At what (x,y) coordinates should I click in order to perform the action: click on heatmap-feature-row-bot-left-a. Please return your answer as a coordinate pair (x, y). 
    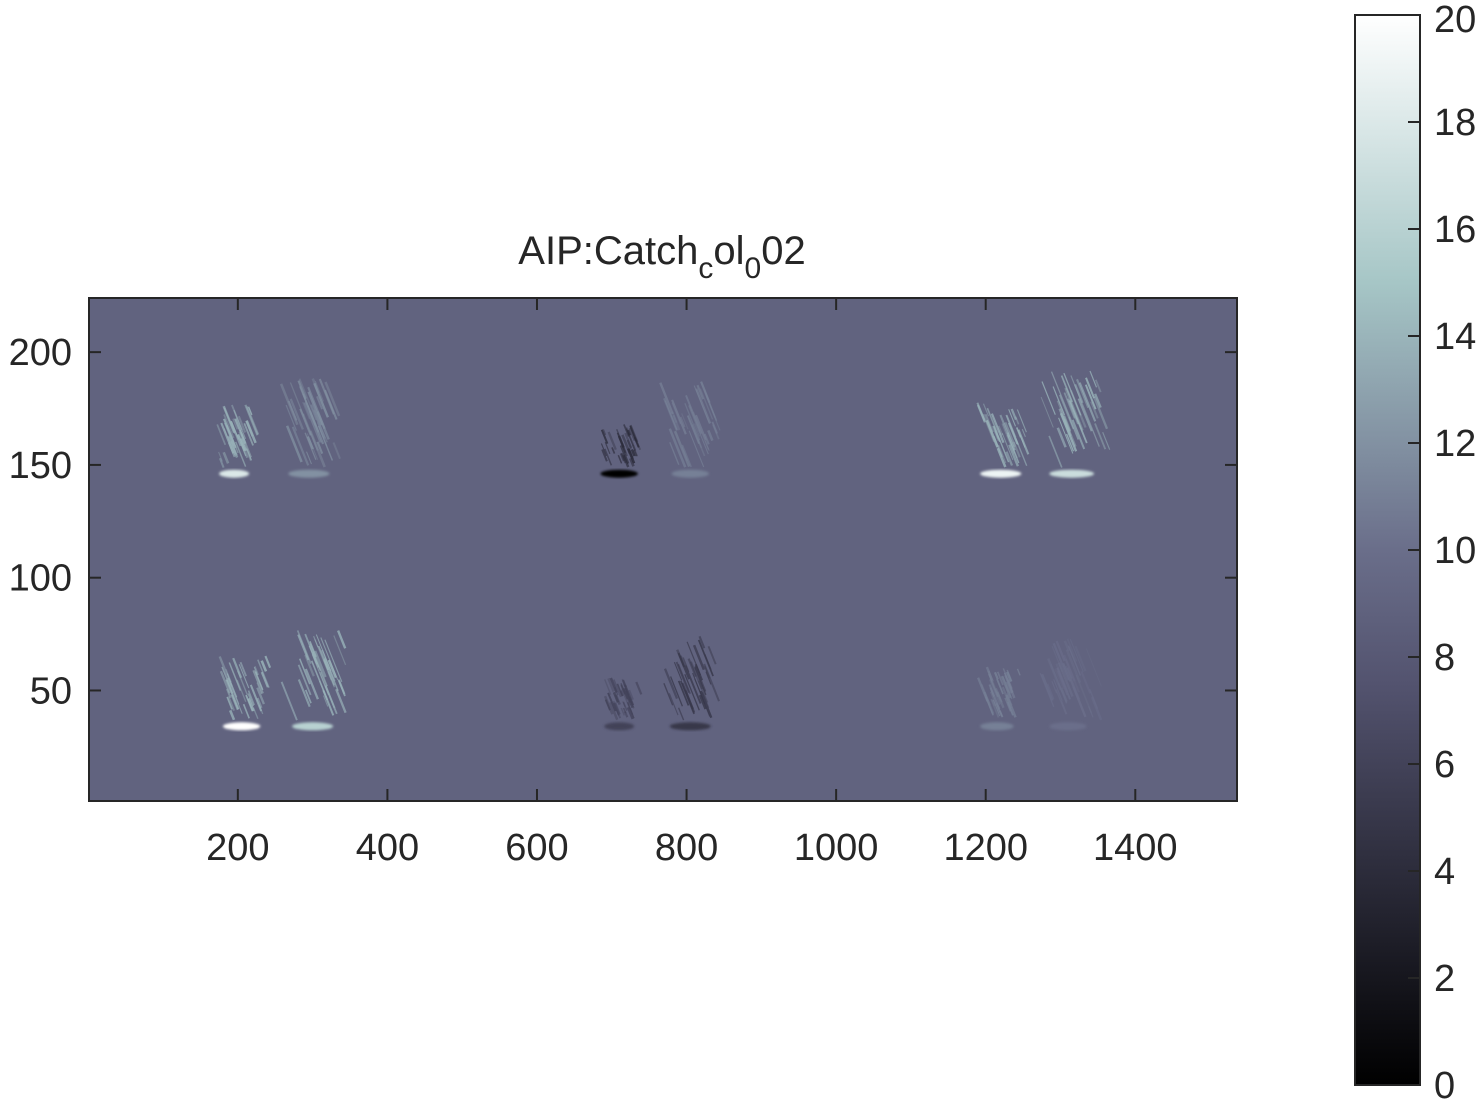
    Looking at the image, I should click on (245, 693).